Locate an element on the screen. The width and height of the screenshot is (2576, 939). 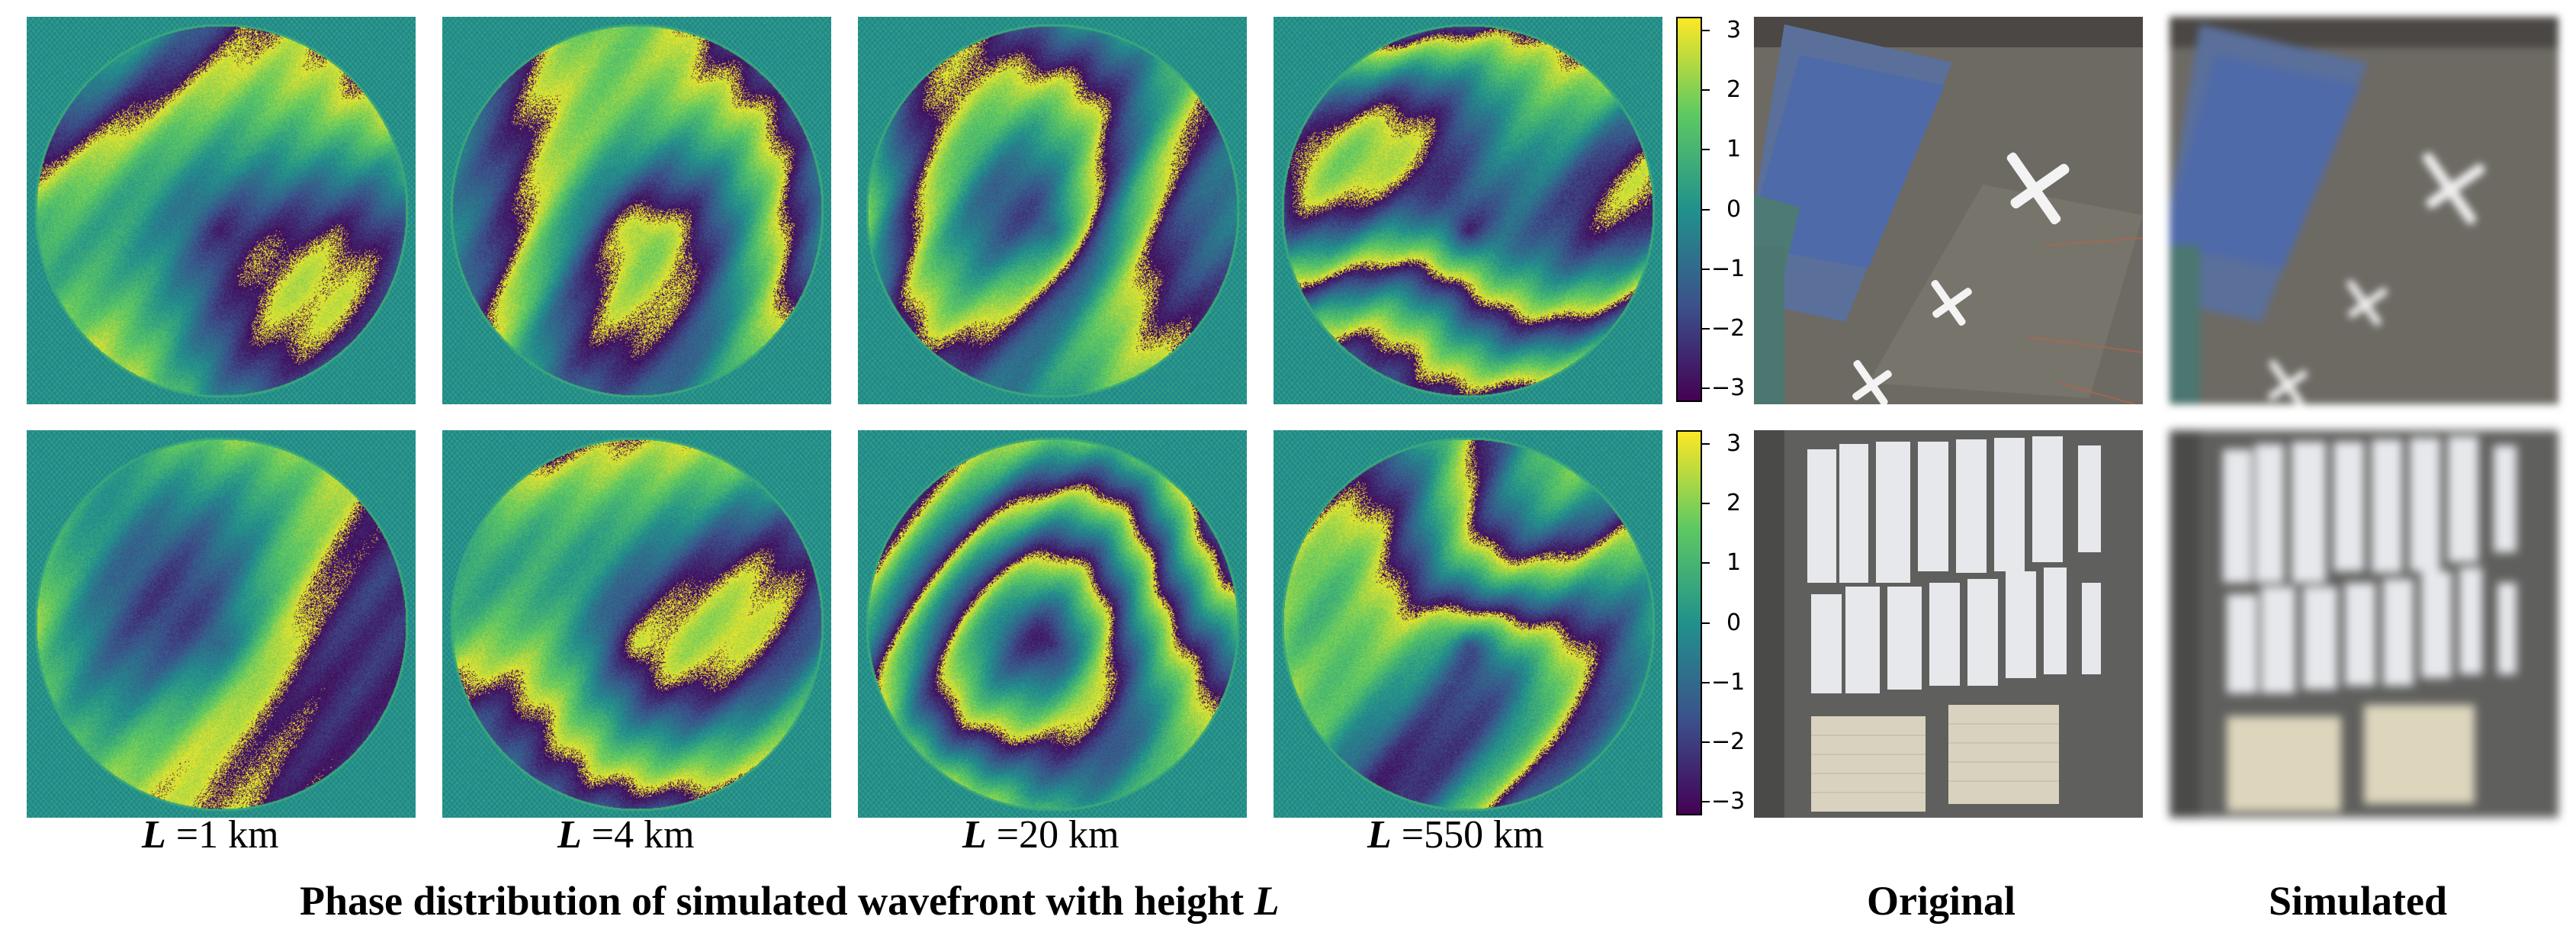
height-label-1km: L =1 km is located at coordinates (211, 834).